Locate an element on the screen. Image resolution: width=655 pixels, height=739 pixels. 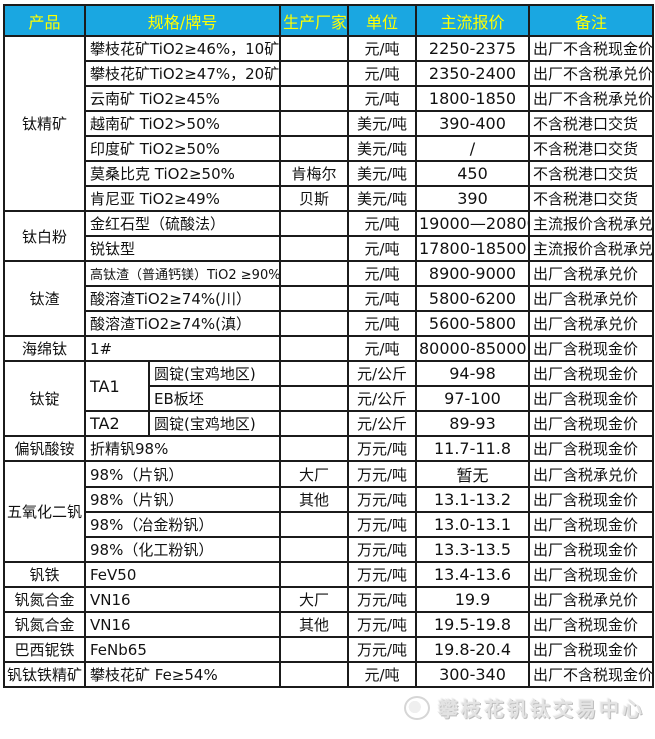
header-row: 产品 规格/牌号 生产厂家 单位 主流报价 备注 is located at coordinates (328, 20).